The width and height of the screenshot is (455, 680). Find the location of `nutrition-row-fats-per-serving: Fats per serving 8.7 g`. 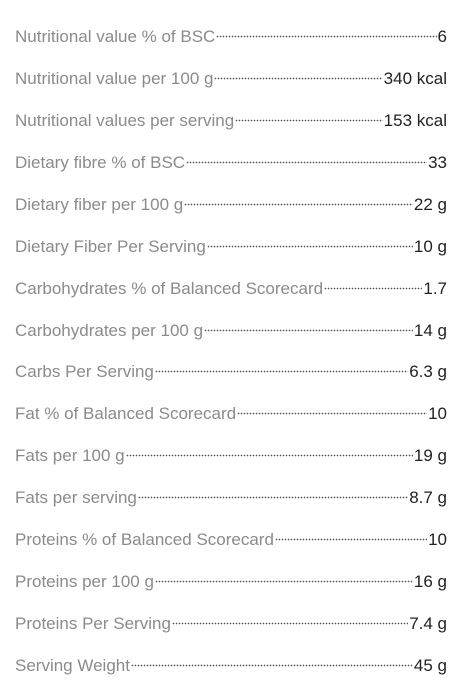

nutrition-row-fats-per-serving: Fats per serving 8.7 g is located at coordinates (231, 492).